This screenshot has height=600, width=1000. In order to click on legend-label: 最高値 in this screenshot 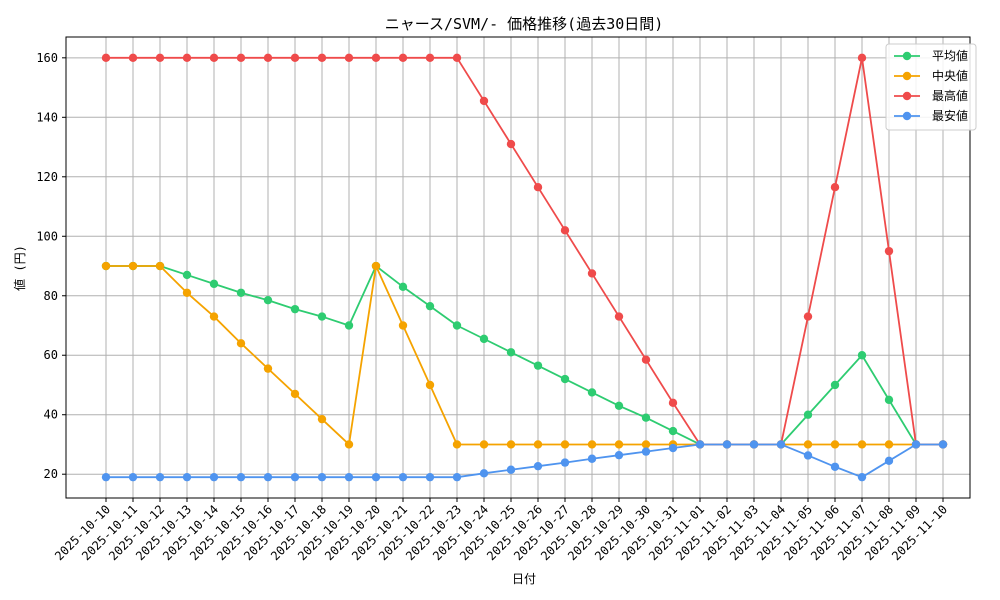, I will do `click(950, 95)`.